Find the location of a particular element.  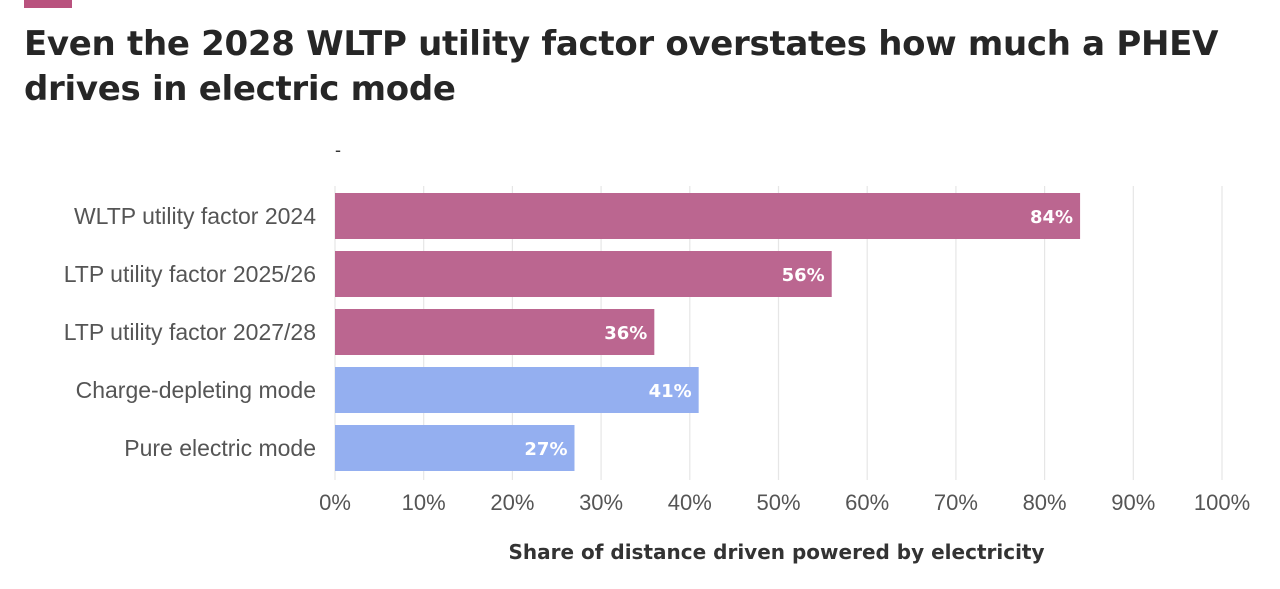

x-tick-label: 90% is located at coordinates (1133, 502).